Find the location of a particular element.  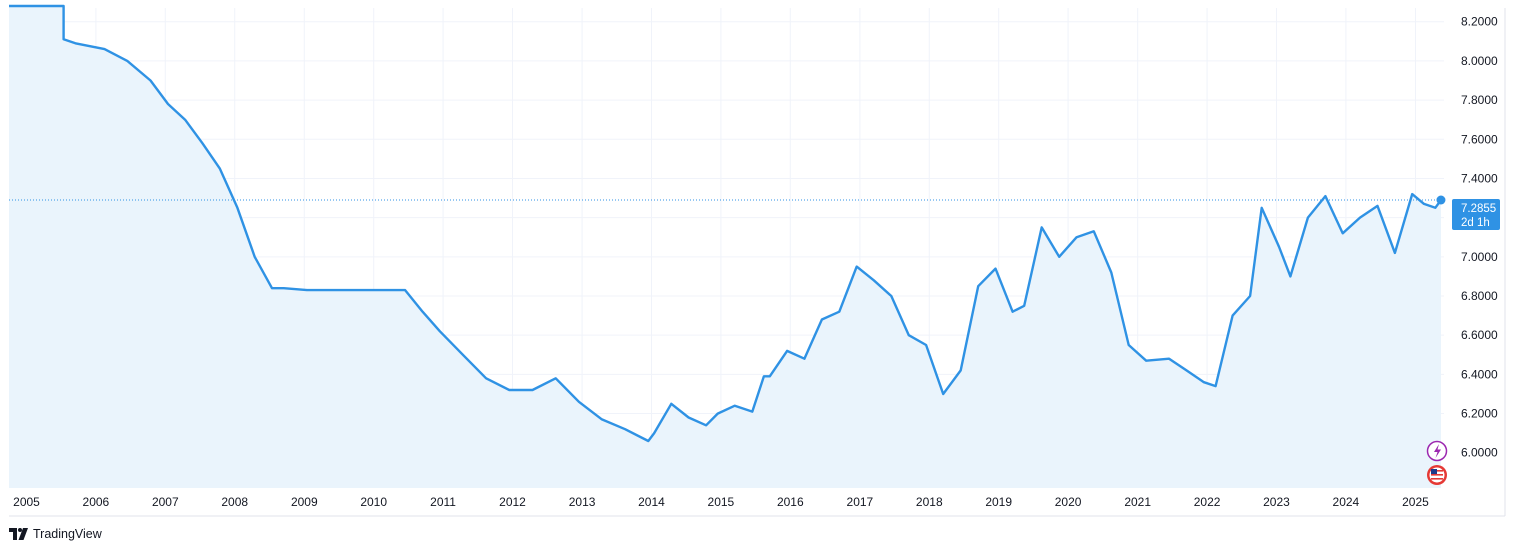

x-tick-label: 2022 is located at coordinates (1207, 502).